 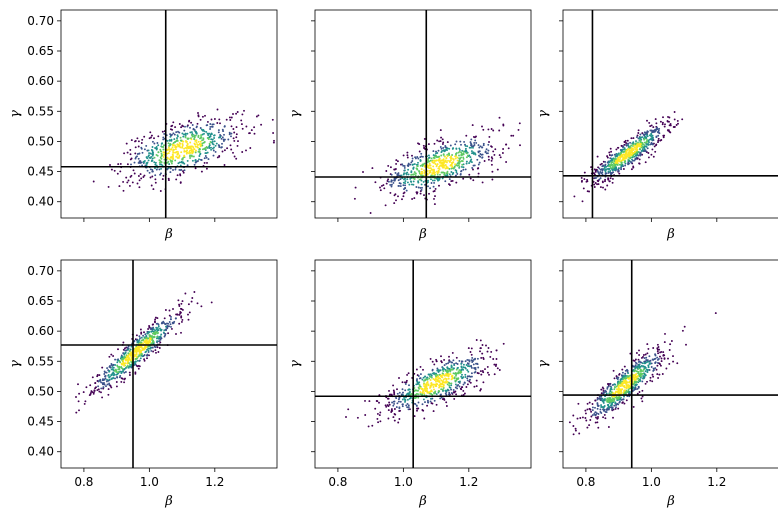 What do you see at coordinates (657, 125) in the screenshot?
I see `scatter-panel-3: βγ` at bounding box center [657, 125].